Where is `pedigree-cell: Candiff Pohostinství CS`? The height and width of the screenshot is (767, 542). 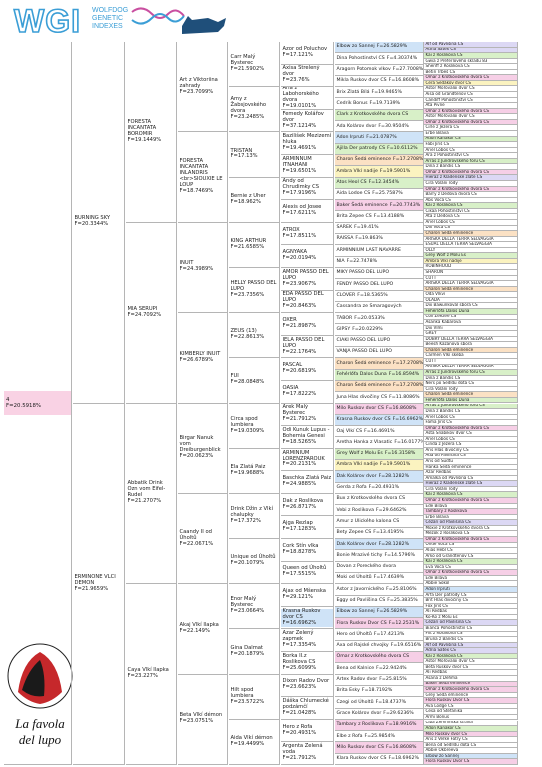
pedigree-cell: Candiff Pohostinství CS is located at coordinates (471, 100).